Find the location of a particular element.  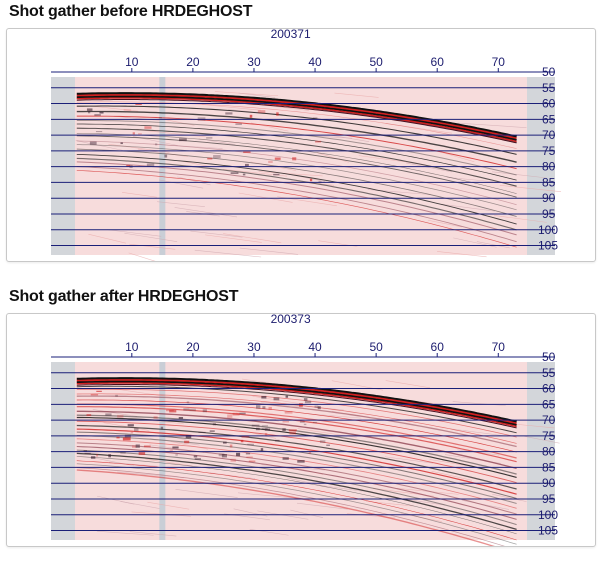

panel-title-before: Shot gather before HRDEGHOST is located at coordinates (131, 11).